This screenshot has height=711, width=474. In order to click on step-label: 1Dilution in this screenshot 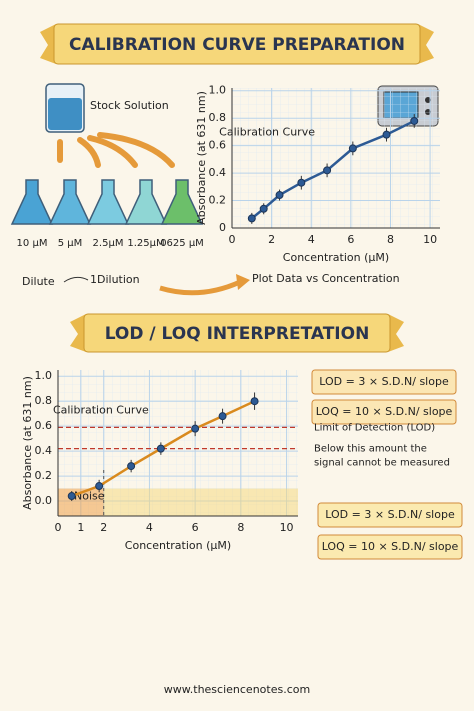, I will do `click(115, 279)`.